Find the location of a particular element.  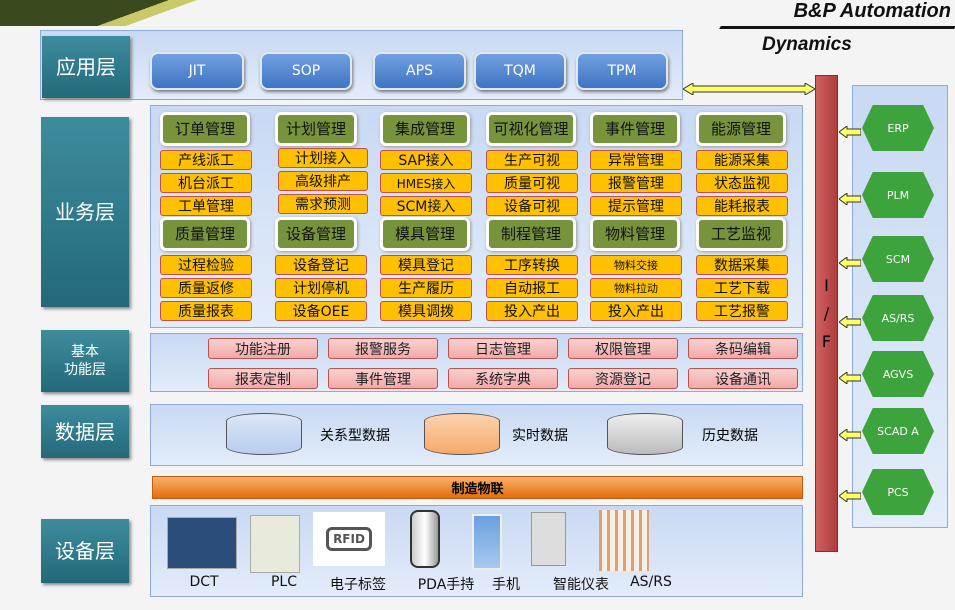

layer-label-app: 应用层 is located at coordinates (86, 67).